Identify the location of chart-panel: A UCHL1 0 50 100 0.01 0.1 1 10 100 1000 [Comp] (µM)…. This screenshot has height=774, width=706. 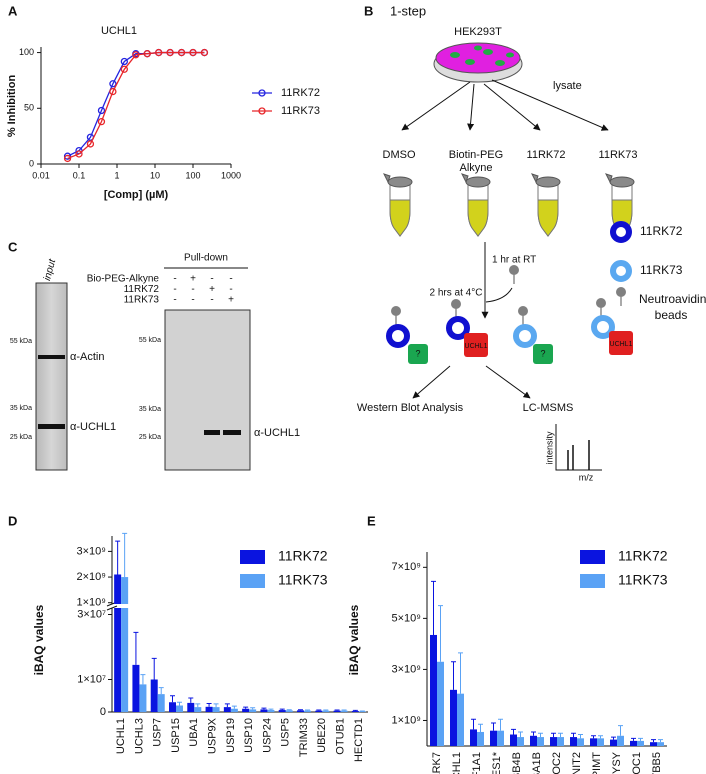
(163, 101).